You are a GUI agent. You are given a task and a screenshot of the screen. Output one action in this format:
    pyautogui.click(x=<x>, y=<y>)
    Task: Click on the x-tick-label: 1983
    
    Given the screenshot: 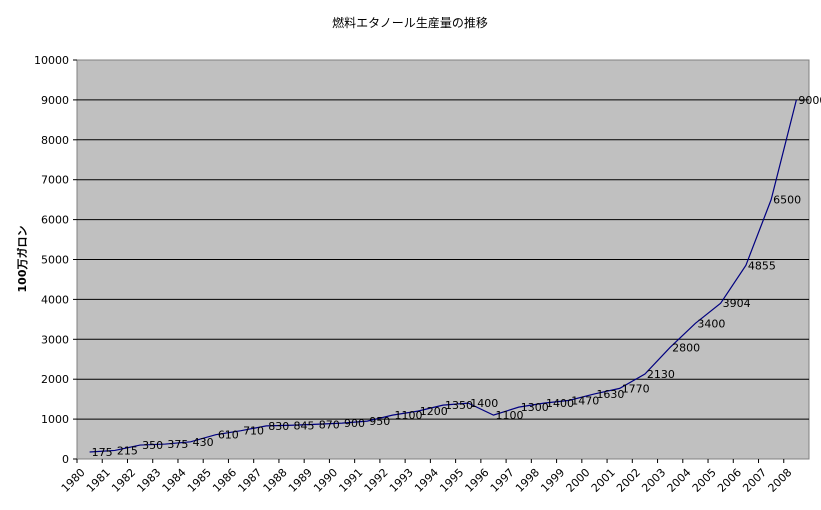 What is the action you would take?
    pyautogui.click(x=148, y=480)
    